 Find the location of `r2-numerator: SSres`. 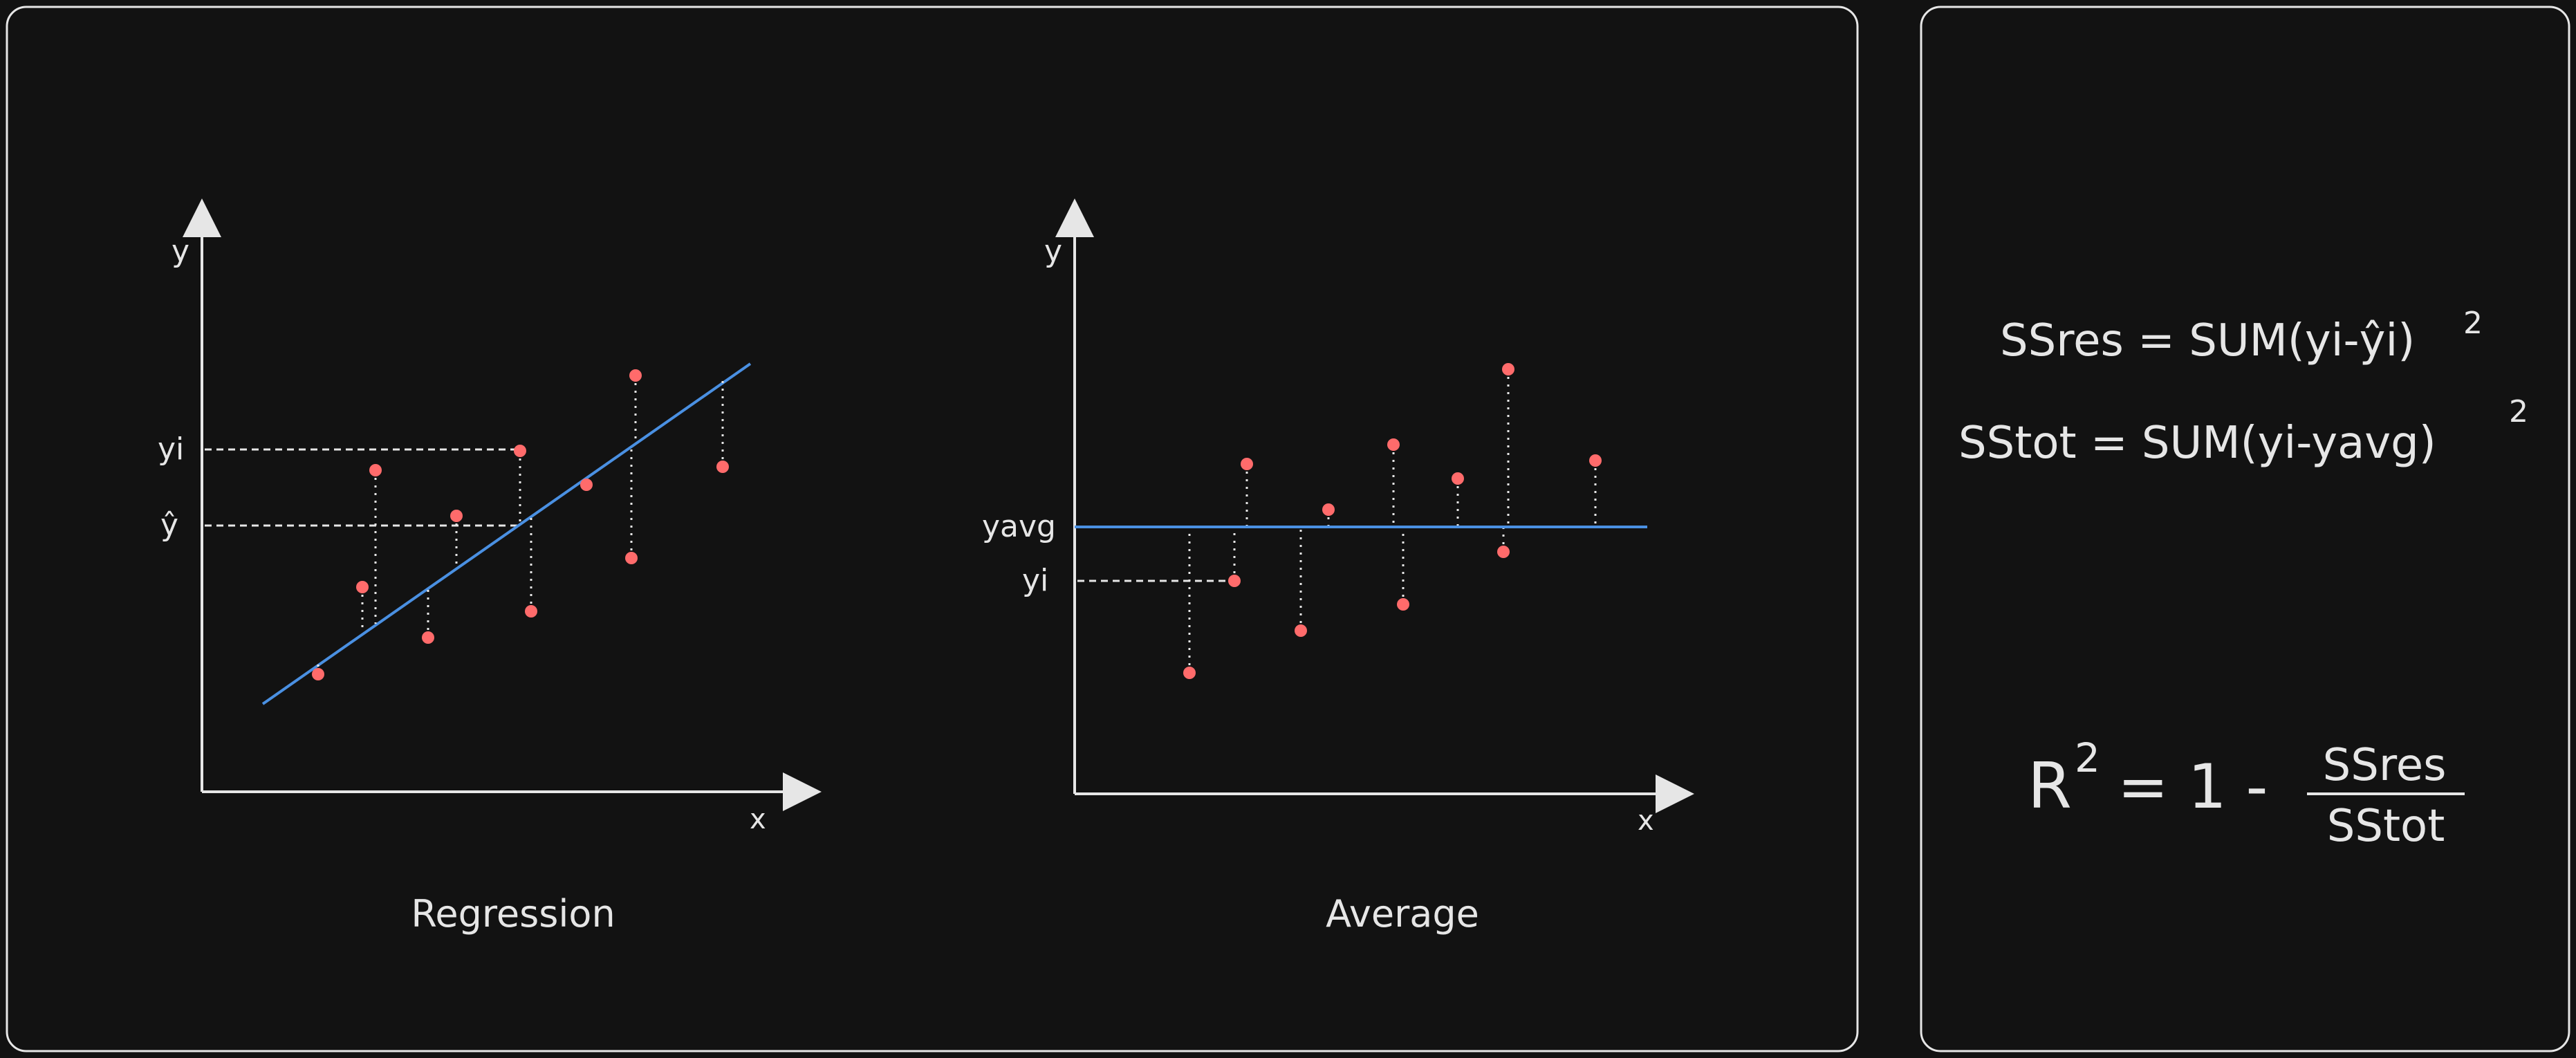

r2-numerator: SSres is located at coordinates (2385, 765).